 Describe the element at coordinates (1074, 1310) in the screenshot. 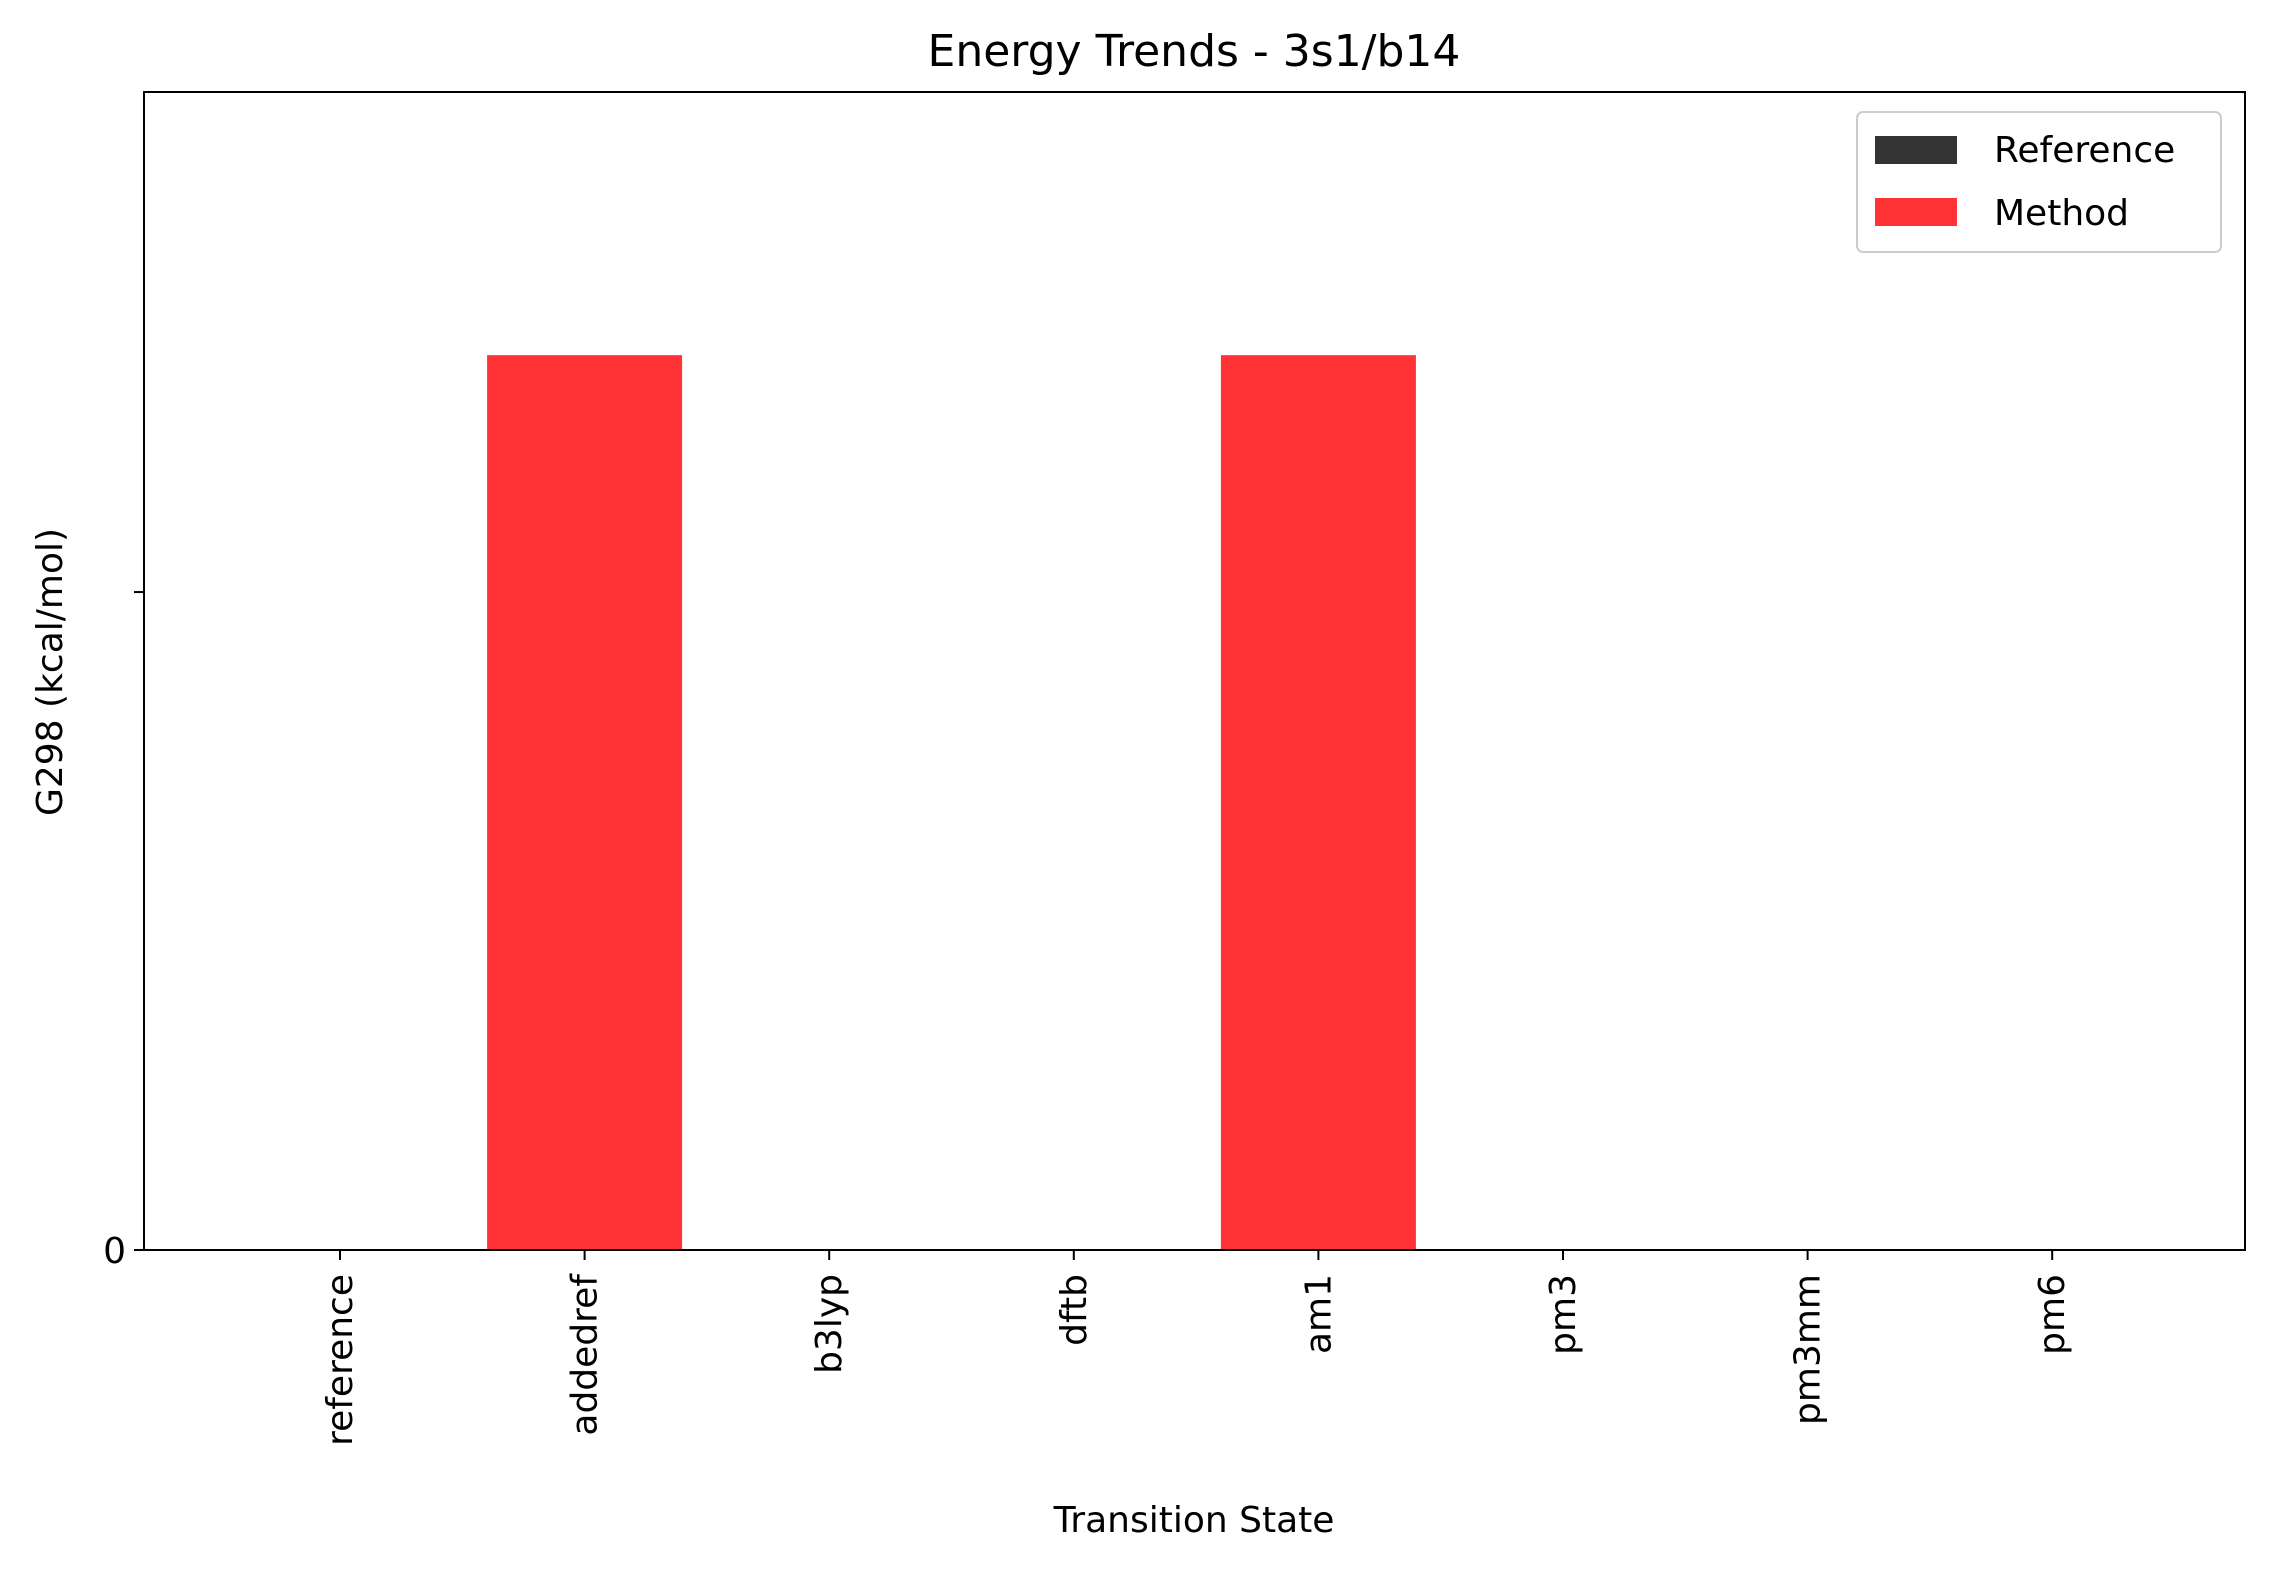

I see `x-tick-label-dftb: dftb` at that location.